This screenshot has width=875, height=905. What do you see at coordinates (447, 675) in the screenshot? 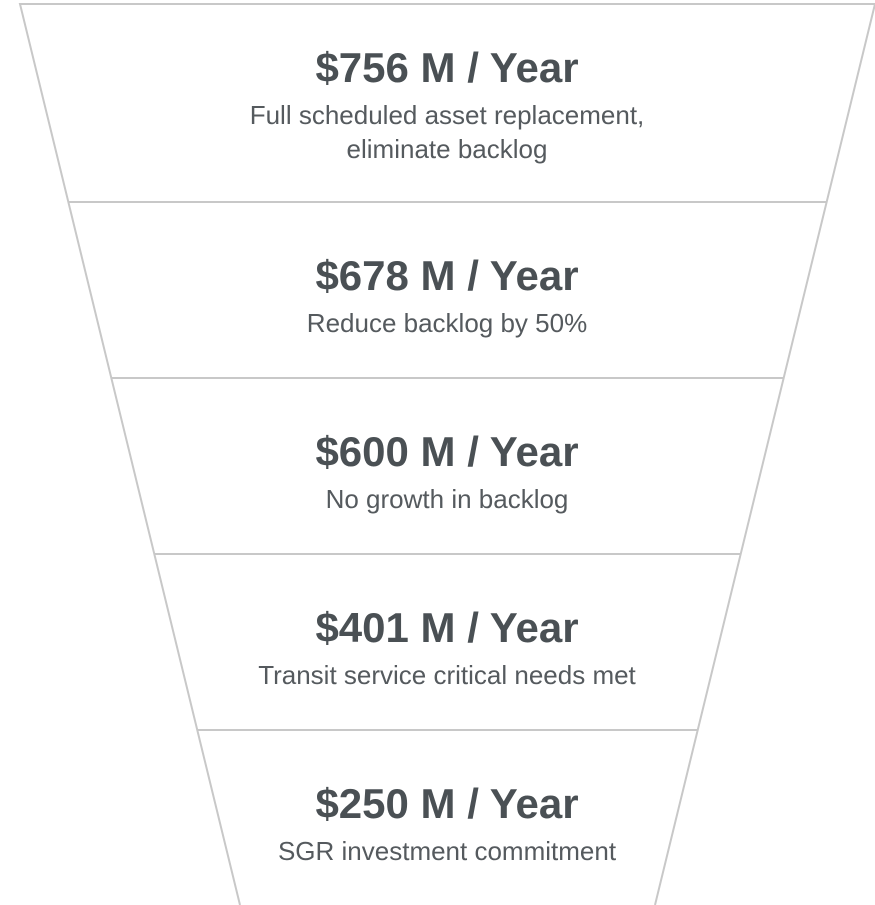
I see `level-description: Transit service critical needs met` at bounding box center [447, 675].